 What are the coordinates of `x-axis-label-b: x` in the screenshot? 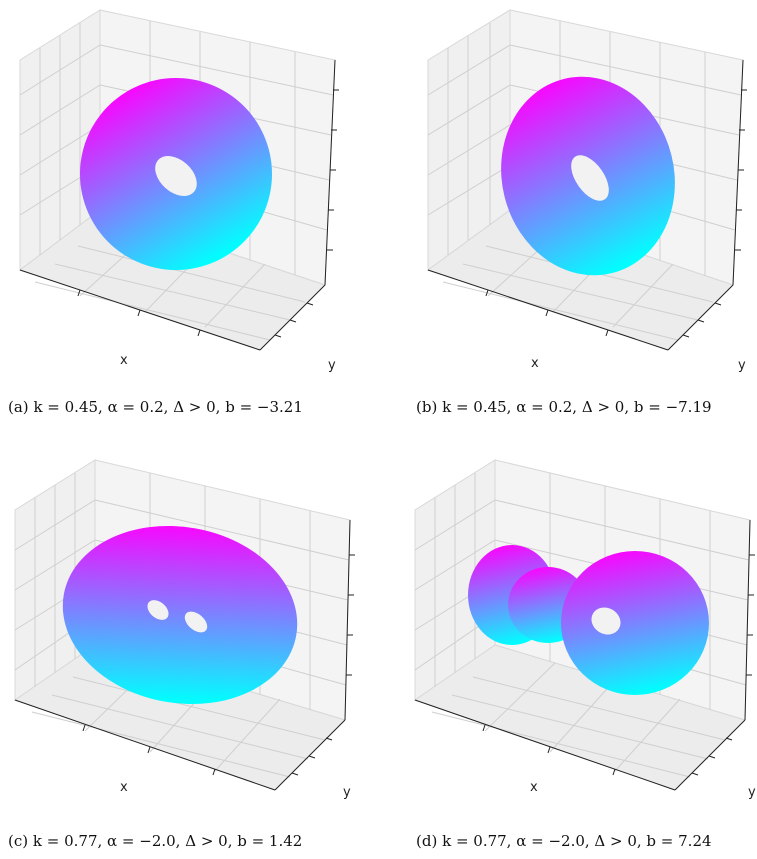 It's located at (535, 363).